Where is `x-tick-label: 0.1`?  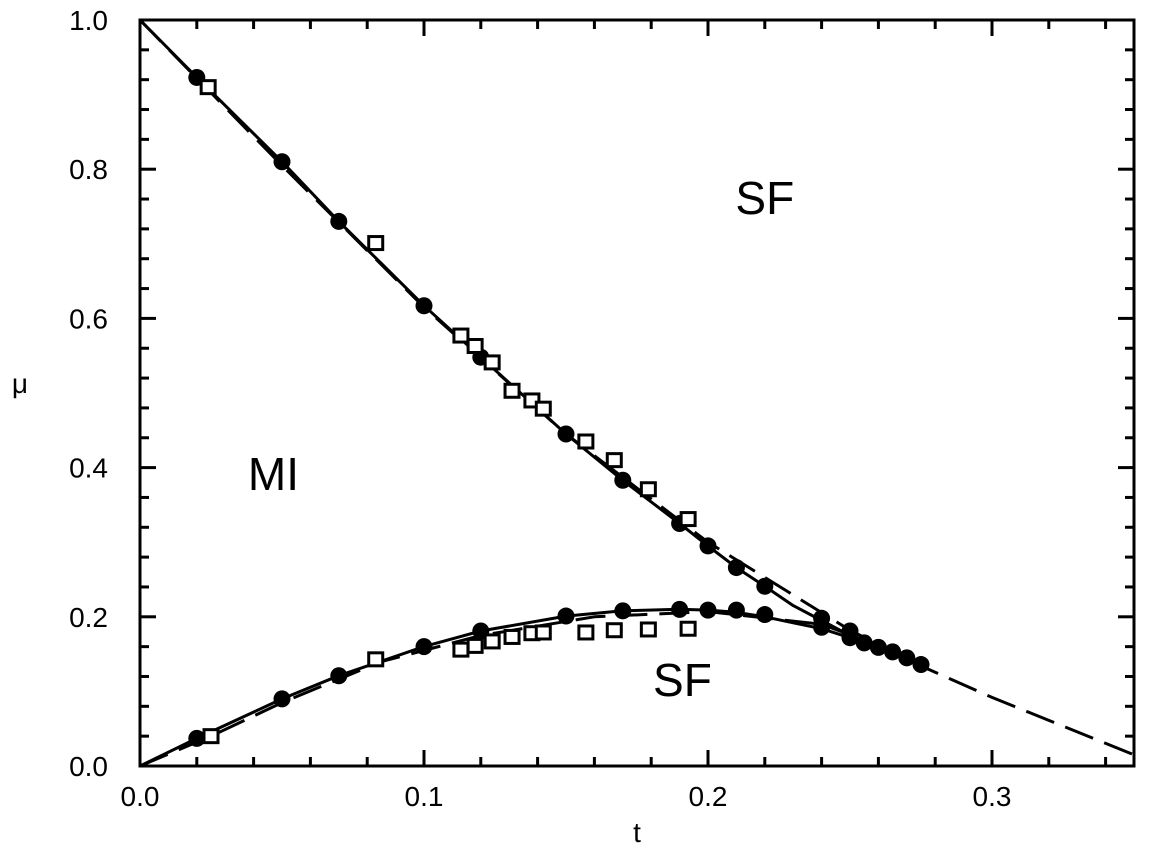
x-tick-label: 0.1 is located at coordinates (424, 796).